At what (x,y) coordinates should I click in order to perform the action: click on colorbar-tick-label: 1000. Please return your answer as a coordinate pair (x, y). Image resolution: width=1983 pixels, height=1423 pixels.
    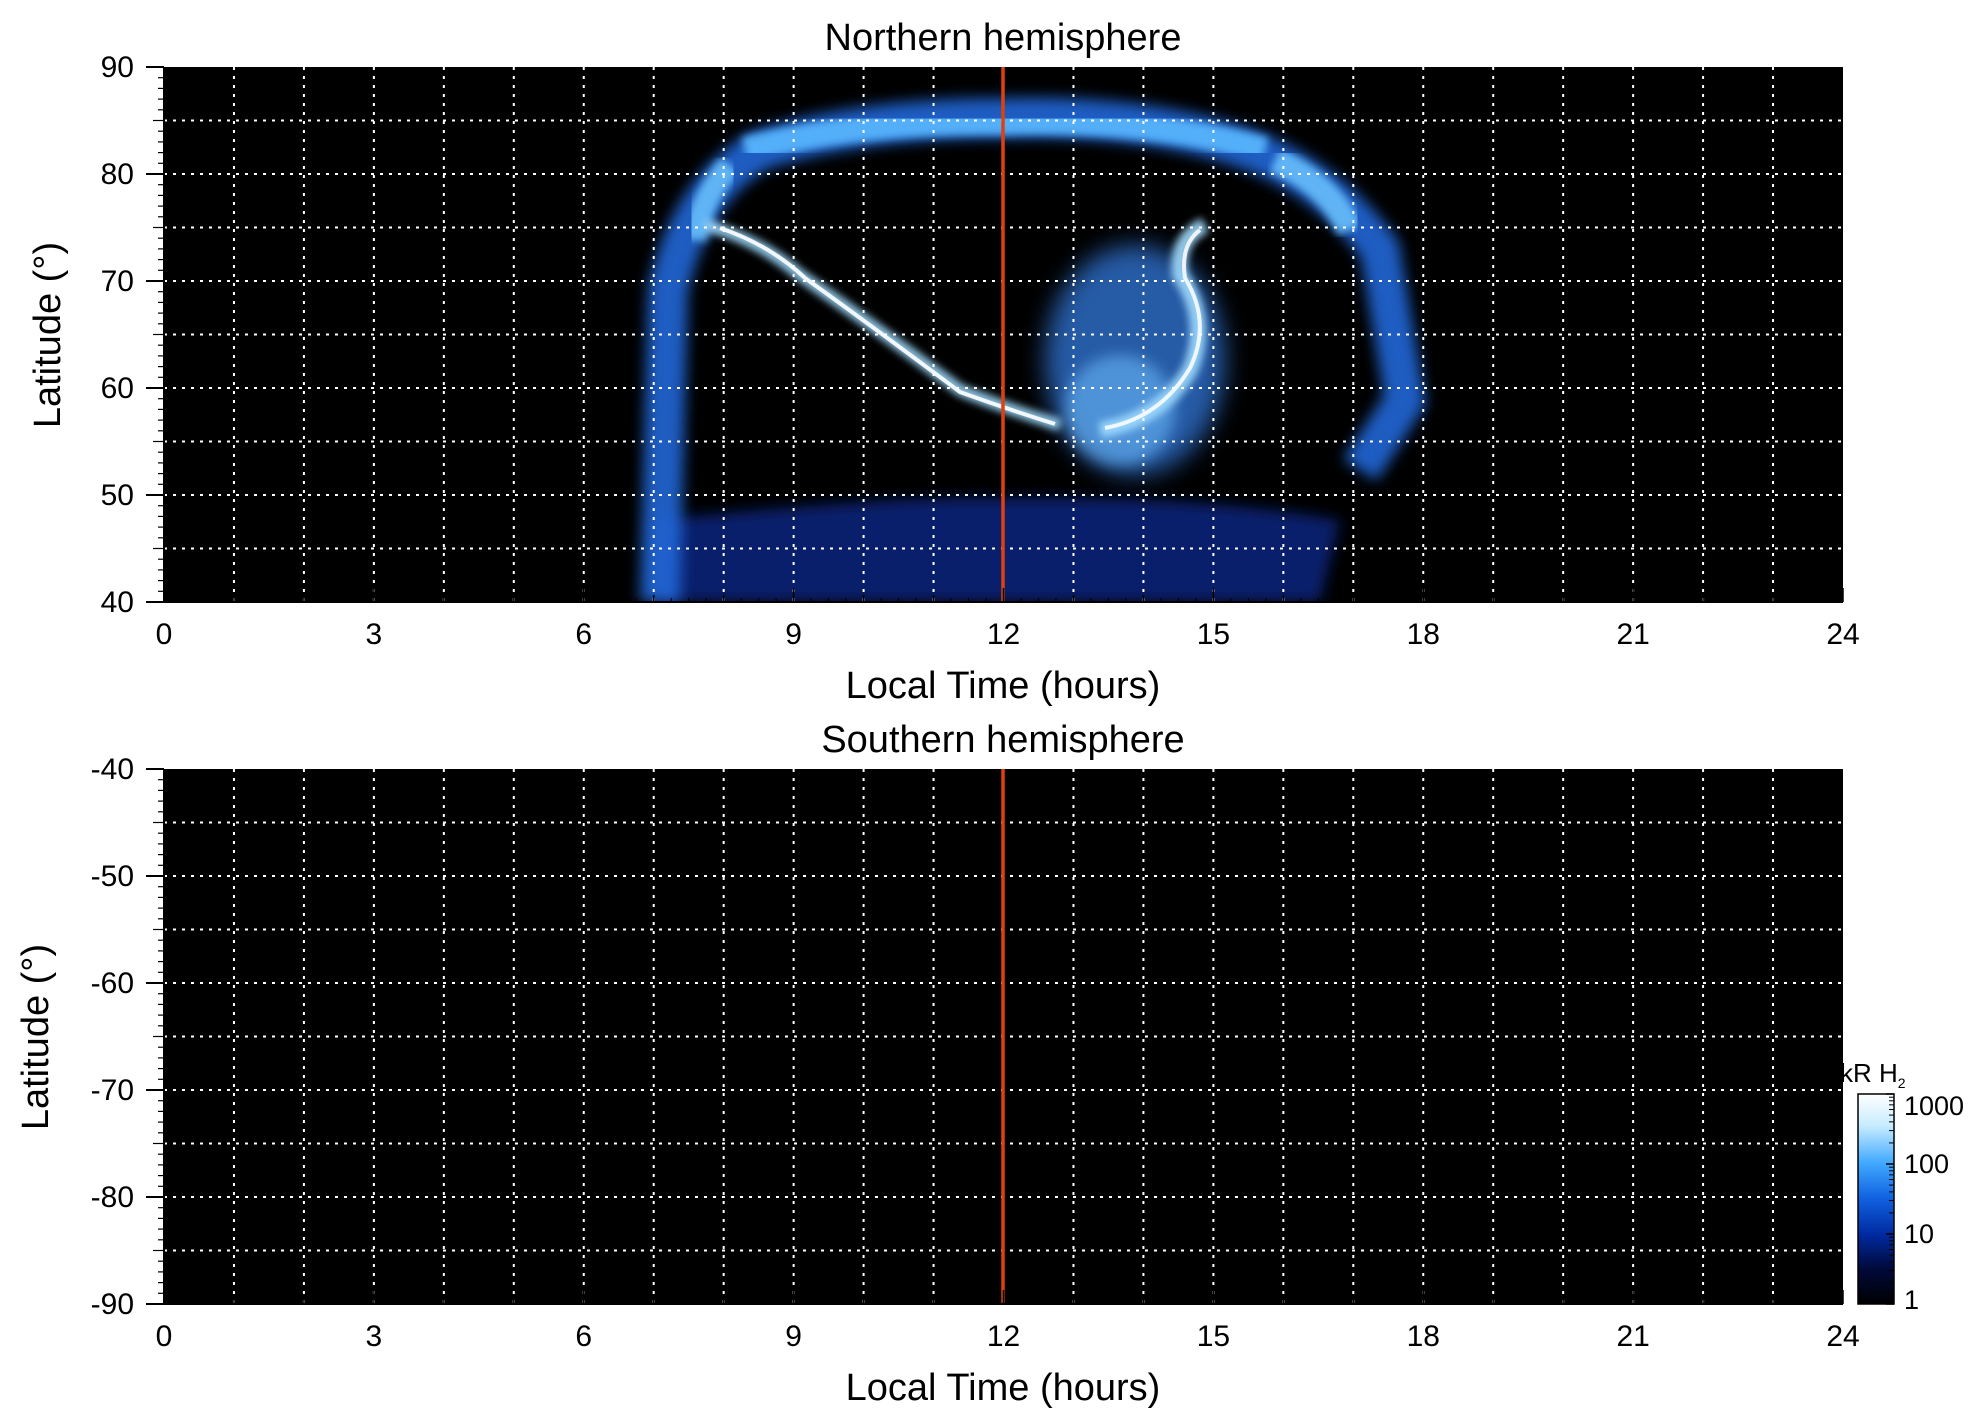
    Looking at the image, I should click on (1934, 1106).